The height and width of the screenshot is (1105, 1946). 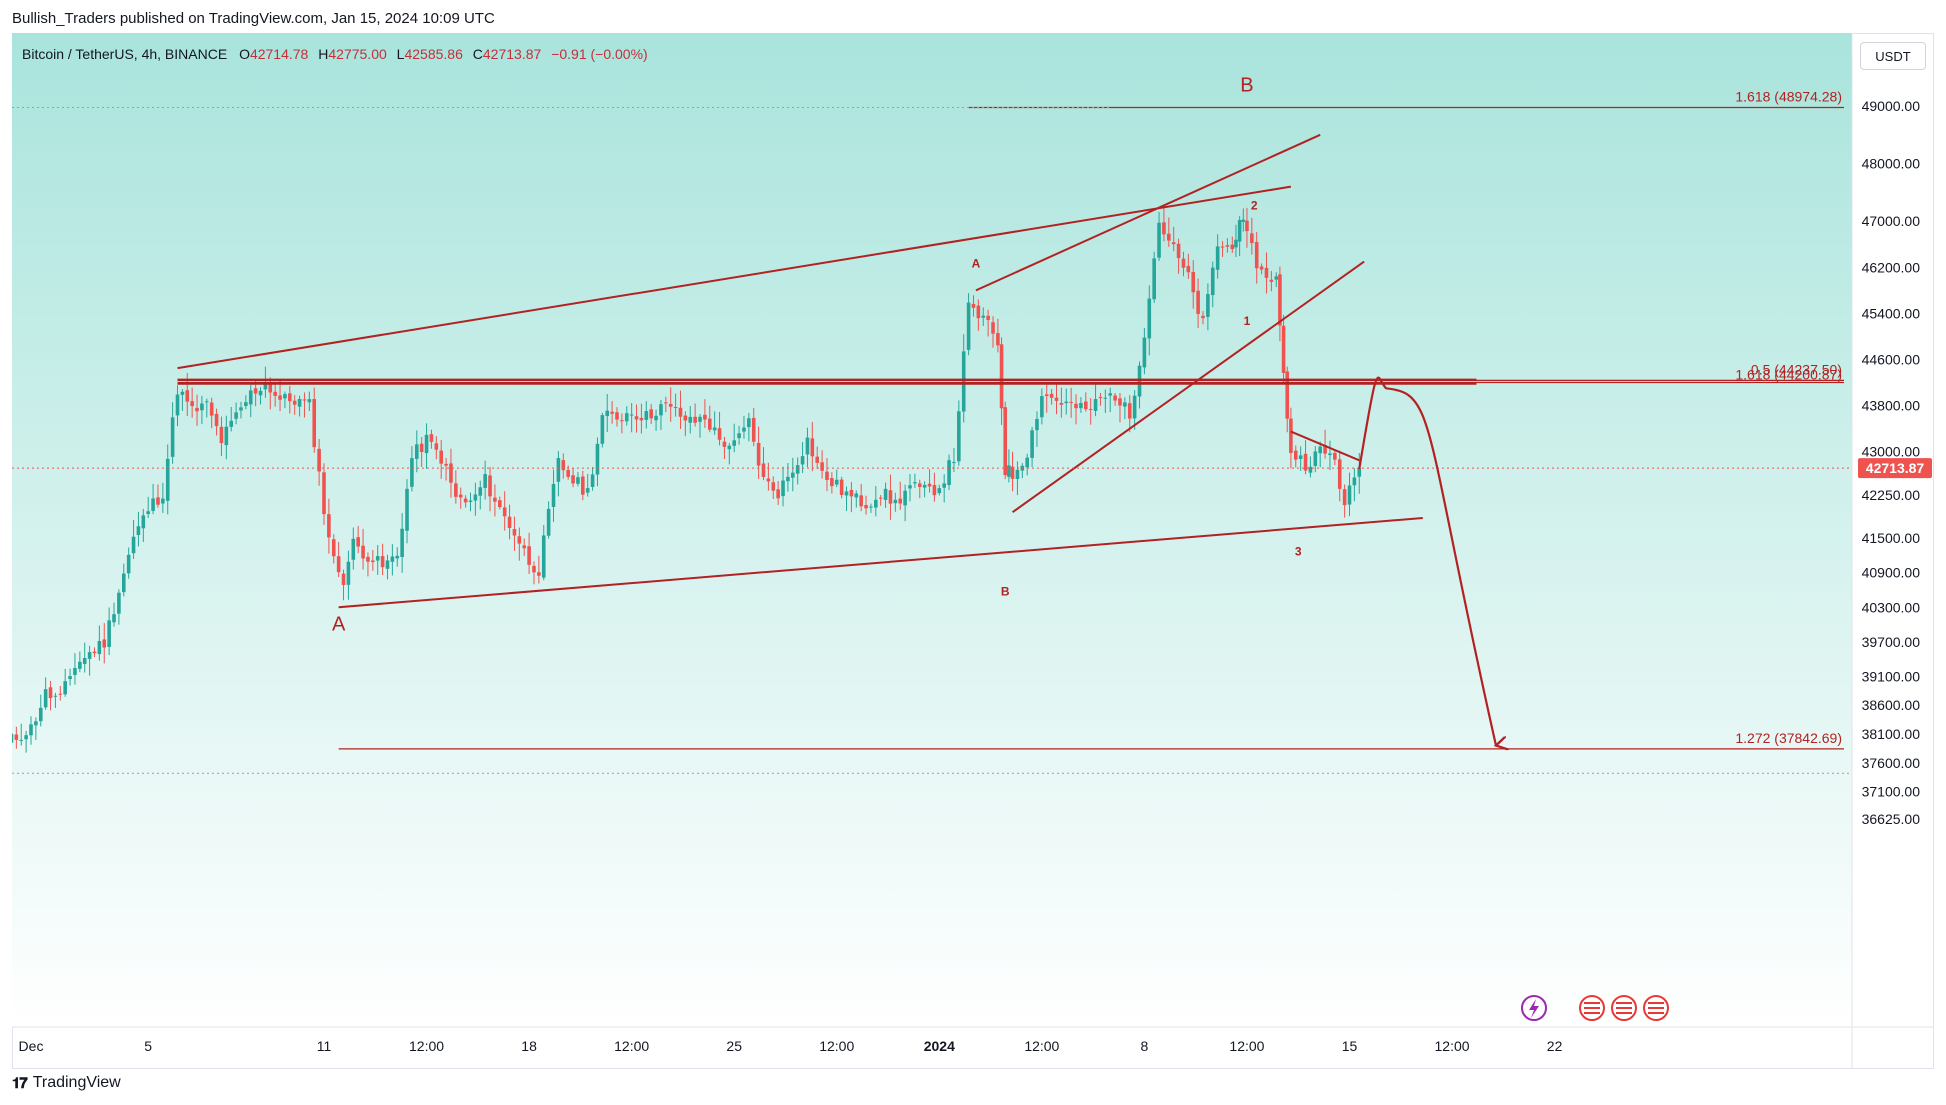 I want to click on currency-button: USDT, so click(x=1893, y=56).